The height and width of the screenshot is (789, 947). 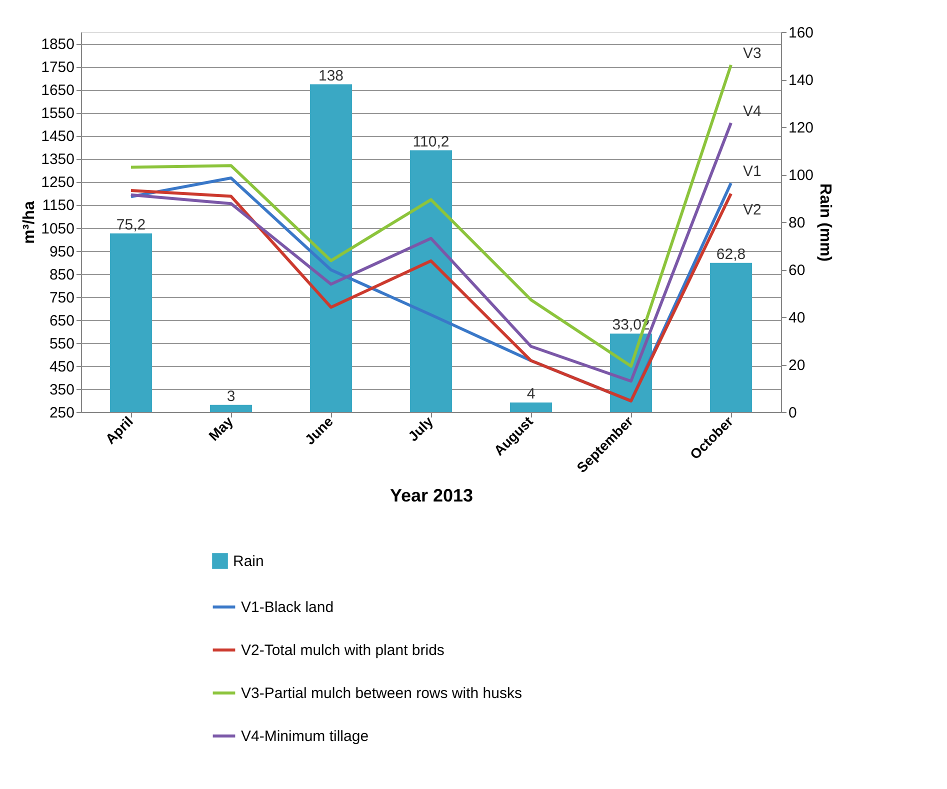 I want to click on y-tick-label: 850, so click(x=61, y=275).